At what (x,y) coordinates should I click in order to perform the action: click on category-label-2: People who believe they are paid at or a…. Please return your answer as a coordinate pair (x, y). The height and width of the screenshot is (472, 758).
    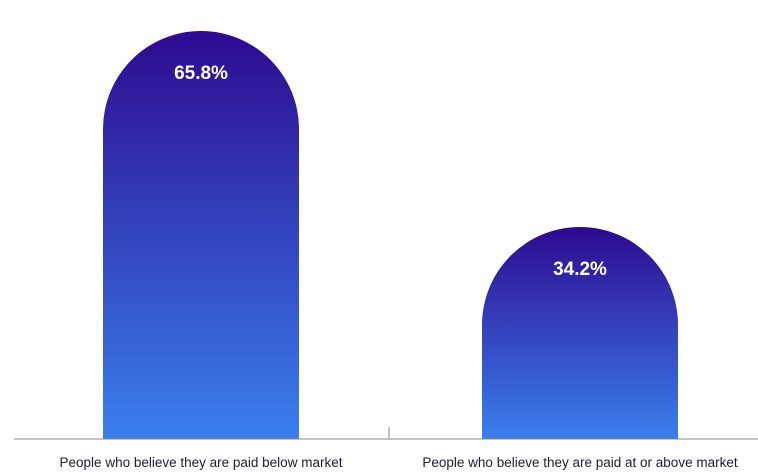
    Looking at the image, I should click on (579, 462).